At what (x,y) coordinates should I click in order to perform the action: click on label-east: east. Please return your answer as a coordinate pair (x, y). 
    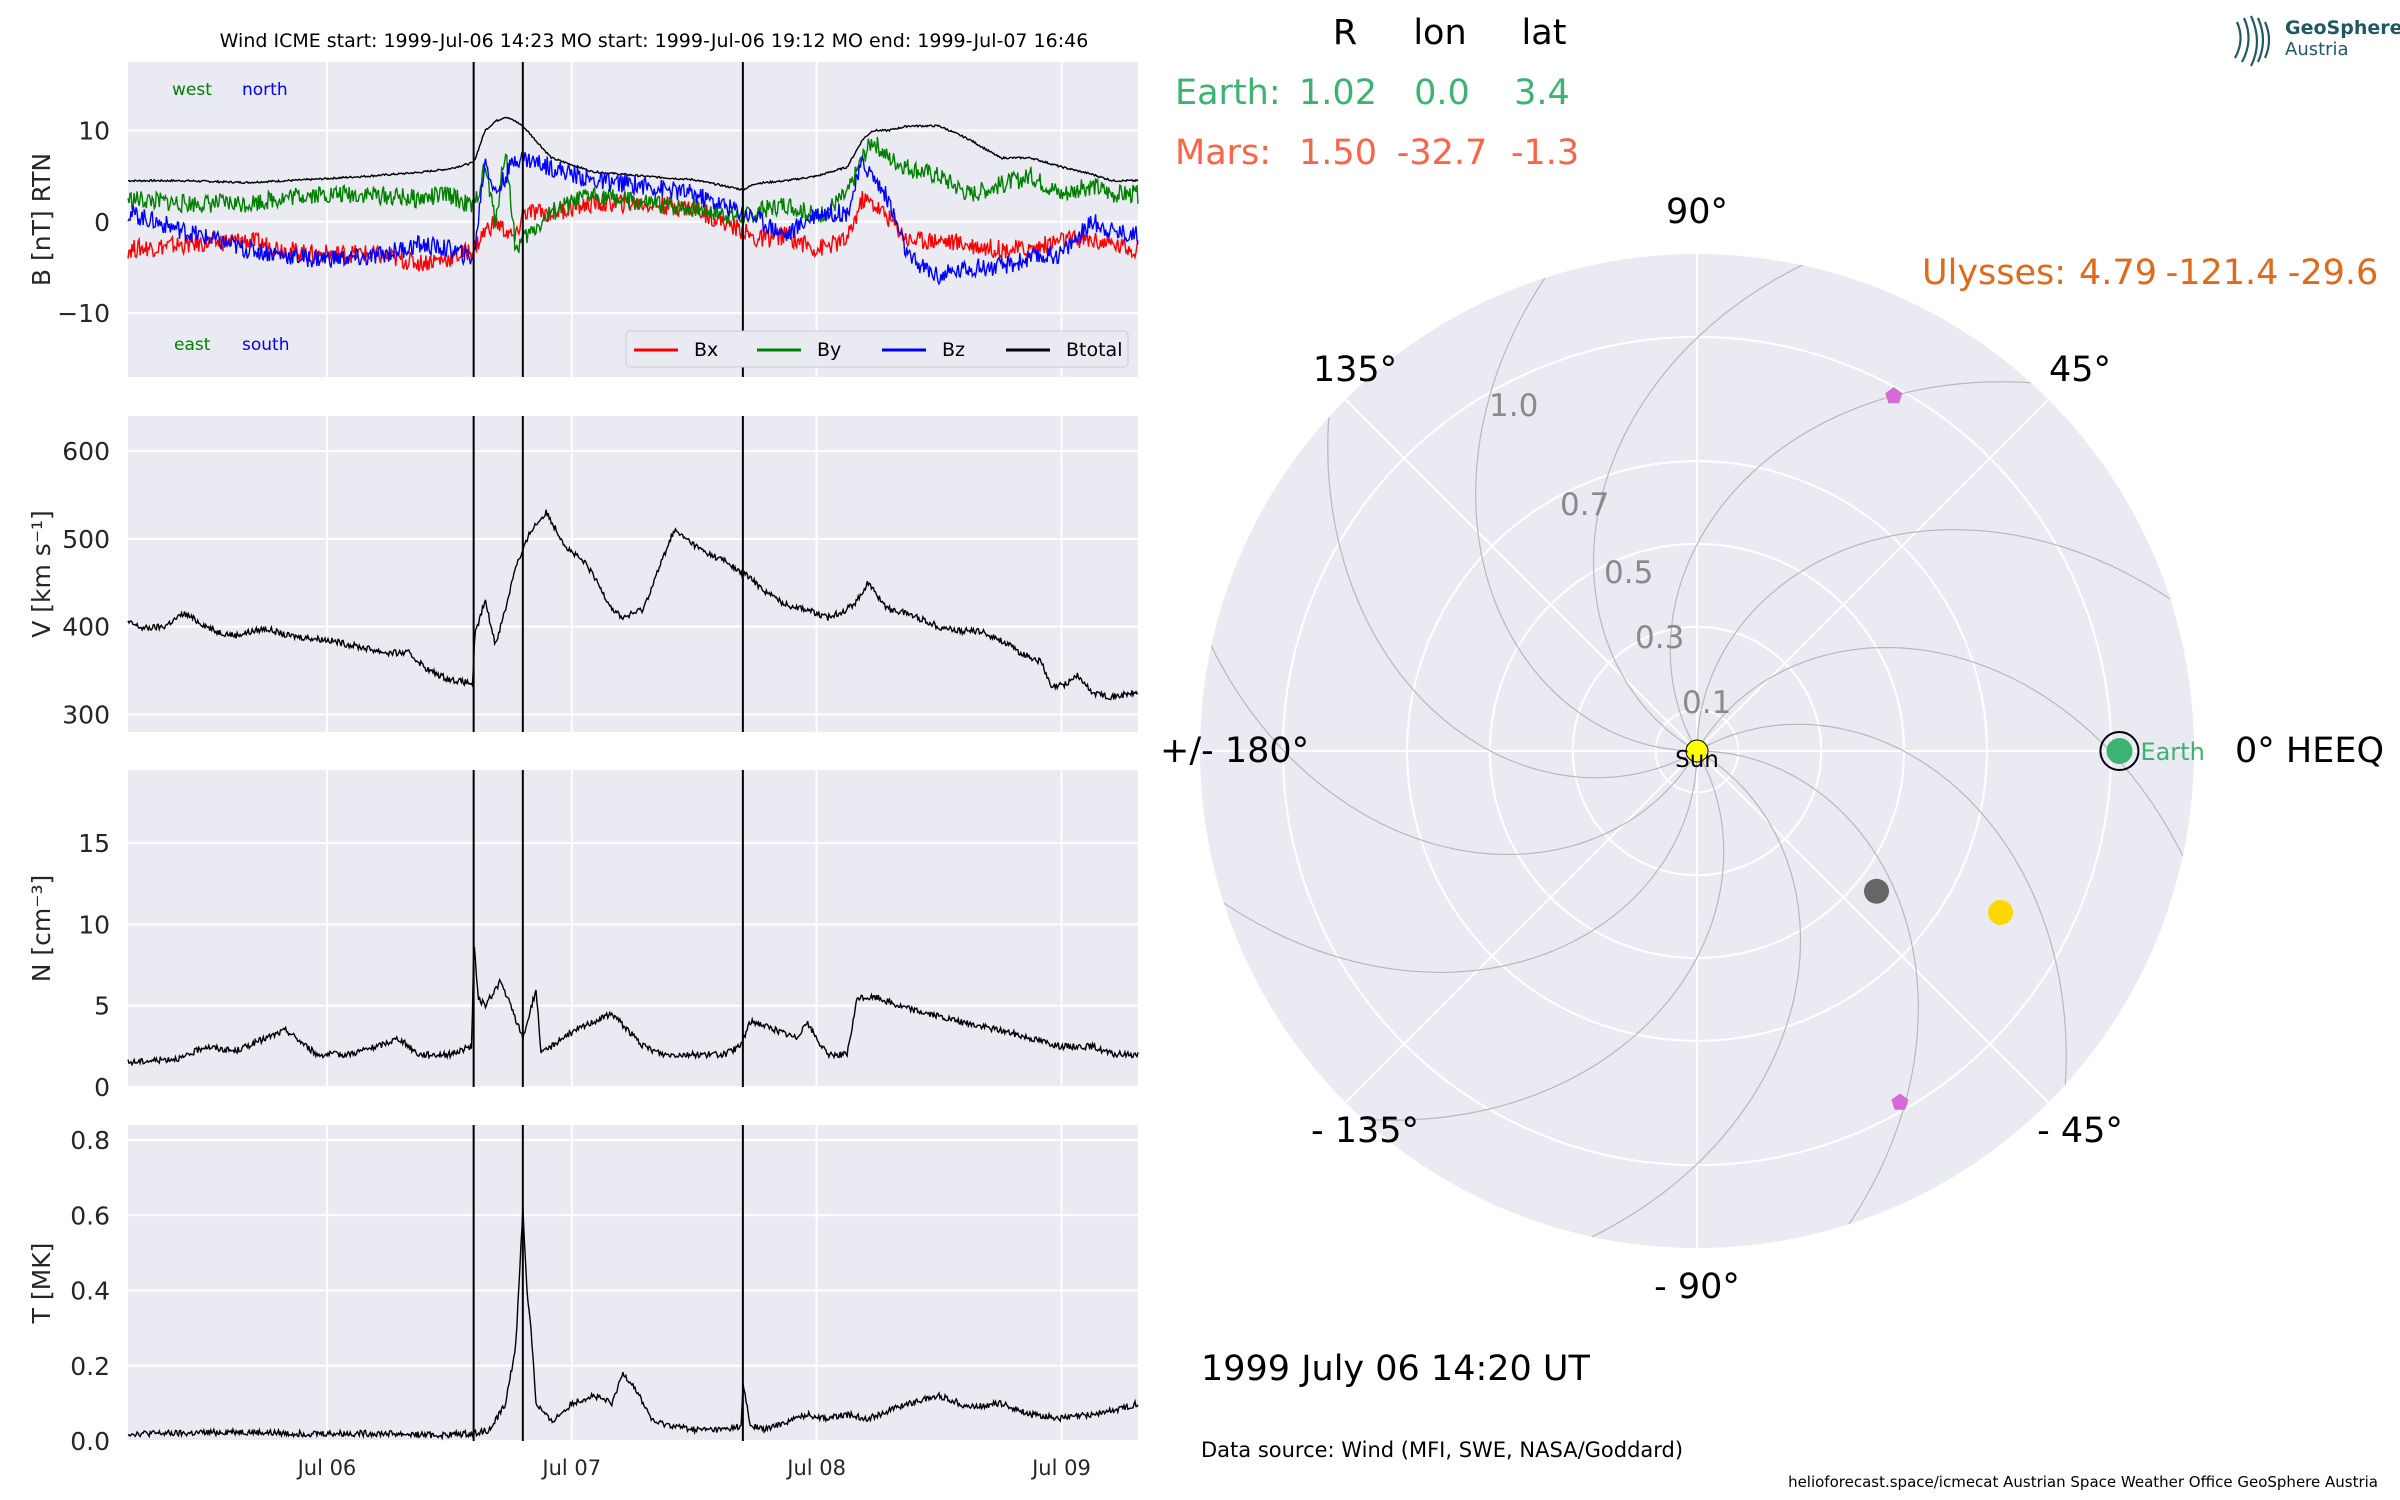
    Looking at the image, I should click on (192, 345).